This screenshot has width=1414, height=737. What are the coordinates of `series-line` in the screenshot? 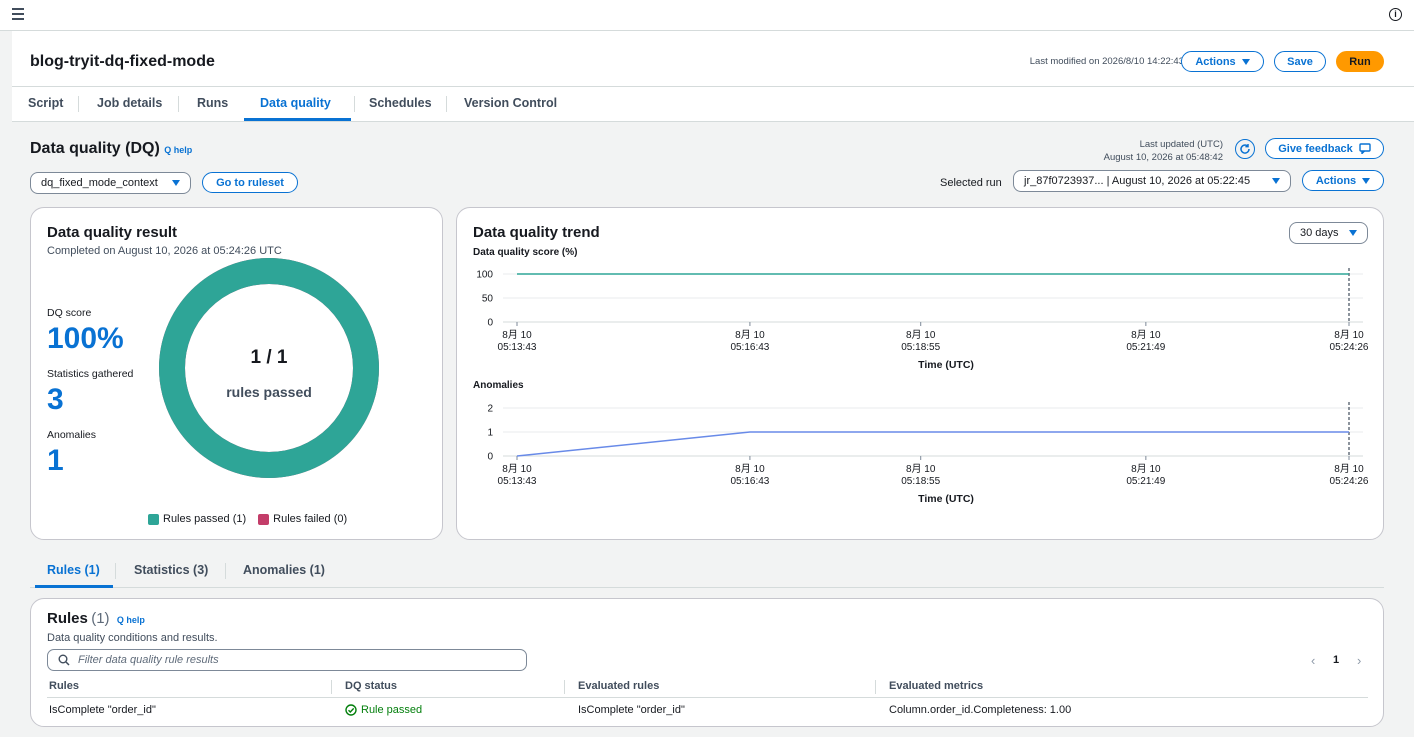 It's located at (932, 444).